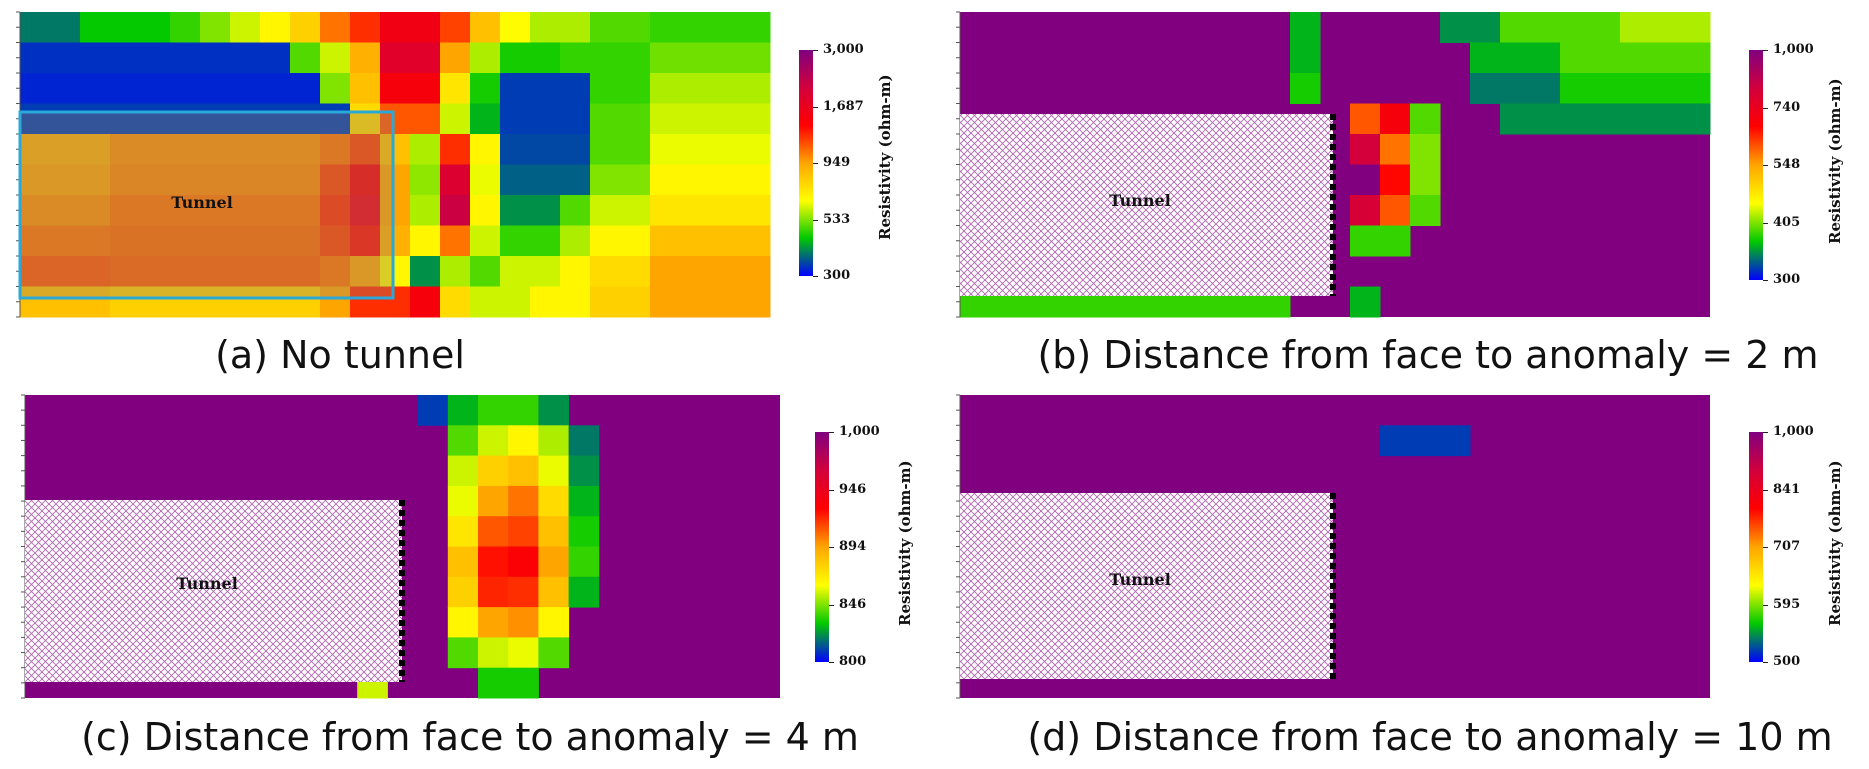 Image resolution: width=1869 pixels, height=769 pixels. What do you see at coordinates (1430, 737) in the screenshot?
I see `caption-d: (d) Distance from face to anomaly = 10 m` at bounding box center [1430, 737].